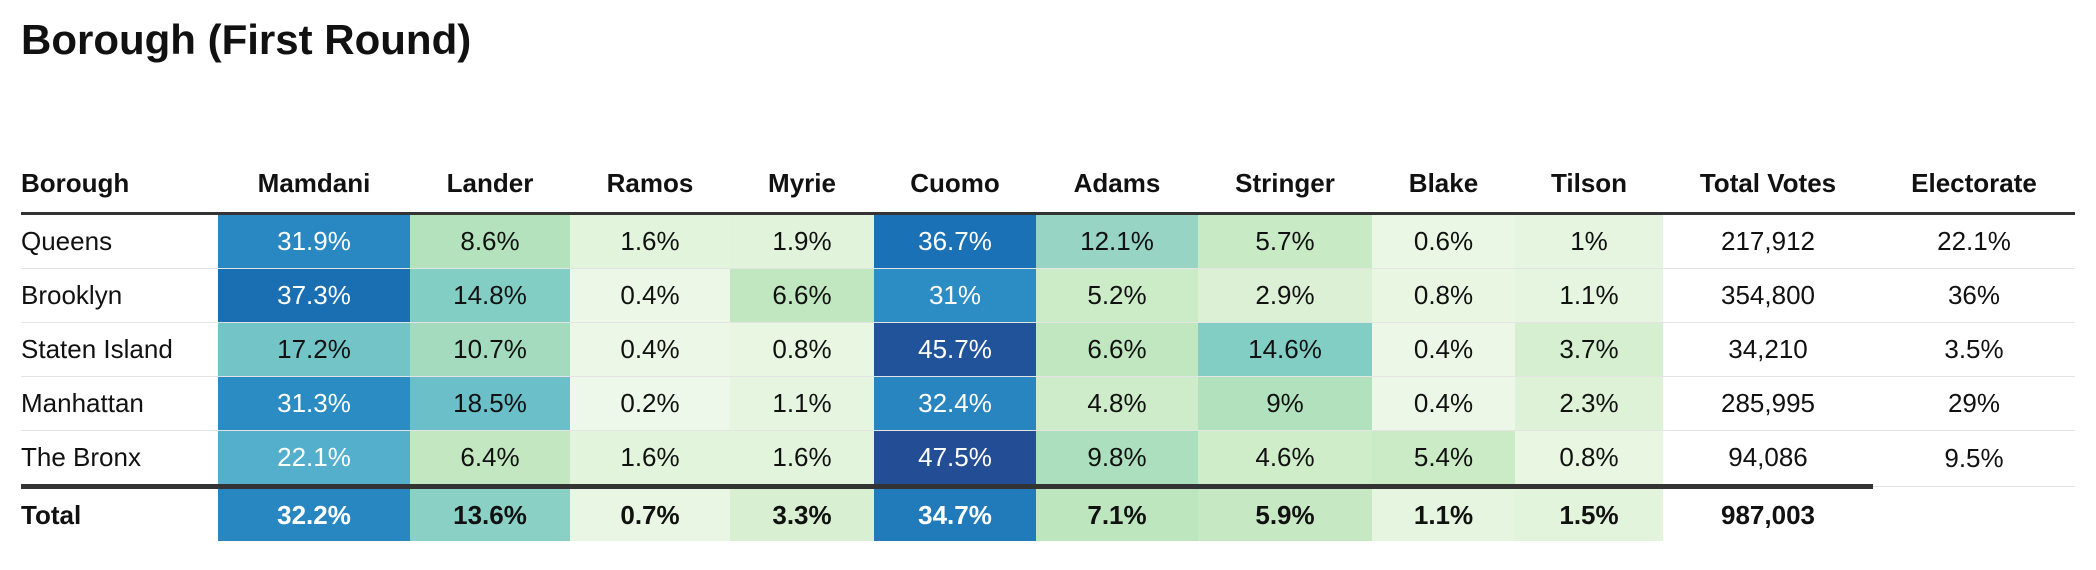 Image resolution: width=2096 pixels, height=570 pixels. What do you see at coordinates (1285, 166) in the screenshot?
I see `column-header: Stringer` at bounding box center [1285, 166].